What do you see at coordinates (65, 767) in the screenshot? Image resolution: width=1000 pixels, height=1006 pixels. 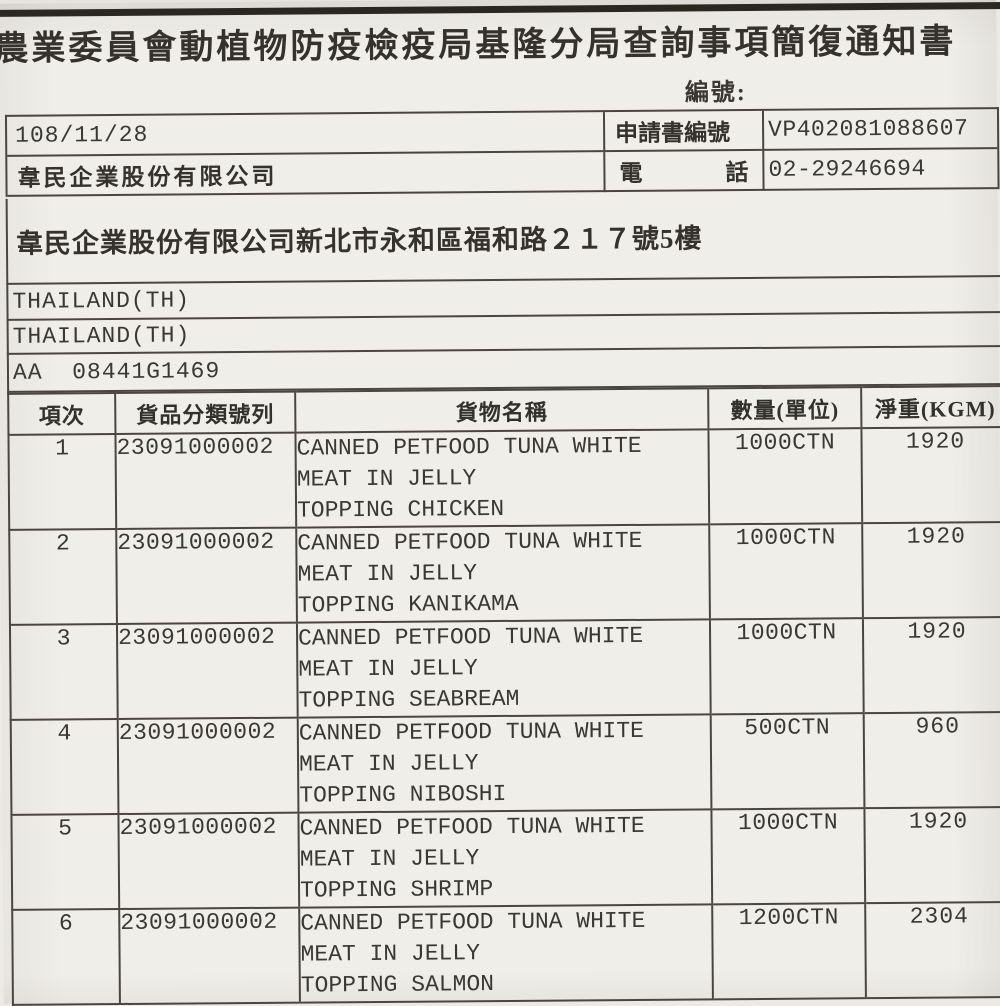 I see `item-no: 4` at bounding box center [65, 767].